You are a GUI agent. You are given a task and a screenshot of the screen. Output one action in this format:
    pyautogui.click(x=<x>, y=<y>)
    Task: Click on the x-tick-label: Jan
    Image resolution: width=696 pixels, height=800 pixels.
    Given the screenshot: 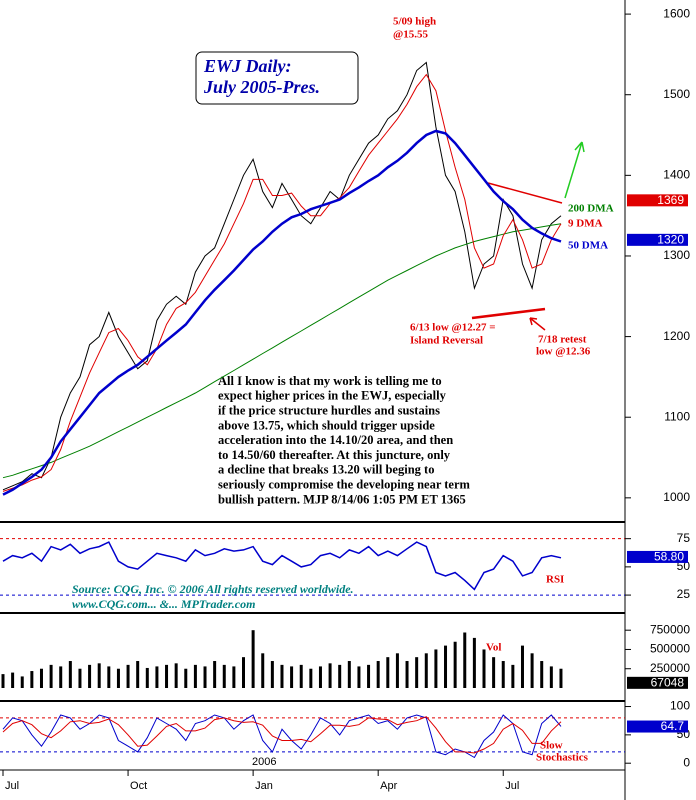 What is the action you would take?
    pyautogui.click(x=264, y=786)
    